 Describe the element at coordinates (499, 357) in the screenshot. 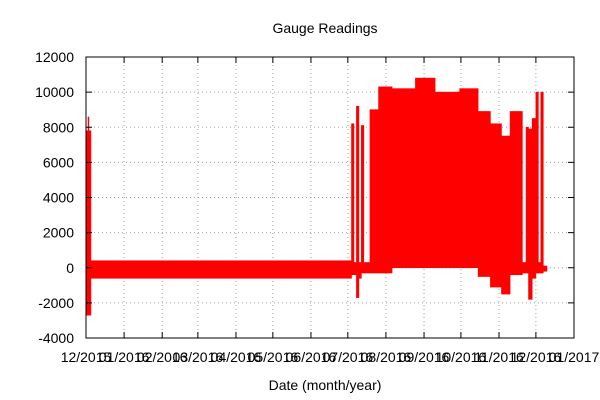

I see `x-tick-label: 11/2016` at that location.